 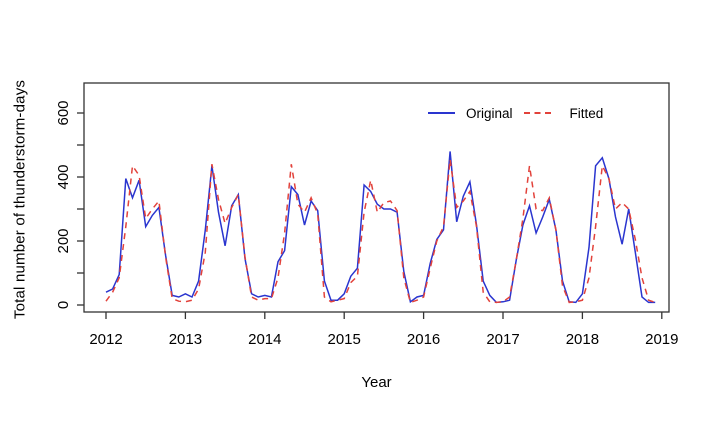 What do you see at coordinates (344, 339) in the screenshot?
I see `x-tick-label: 2015` at bounding box center [344, 339].